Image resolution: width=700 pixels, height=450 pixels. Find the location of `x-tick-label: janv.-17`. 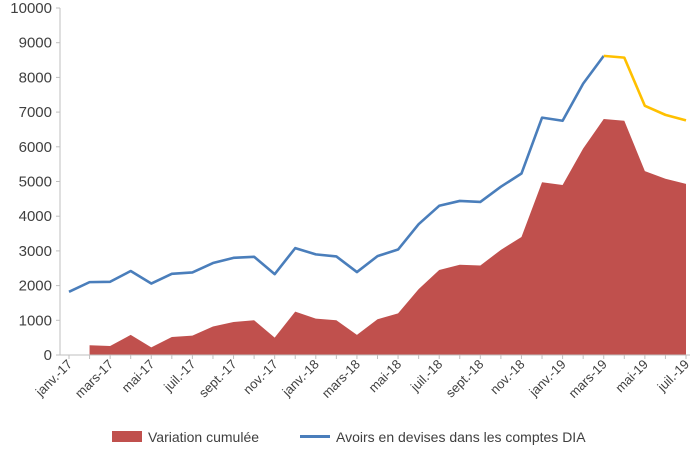

x-tick-label: janv.-17 is located at coordinates (53, 378).